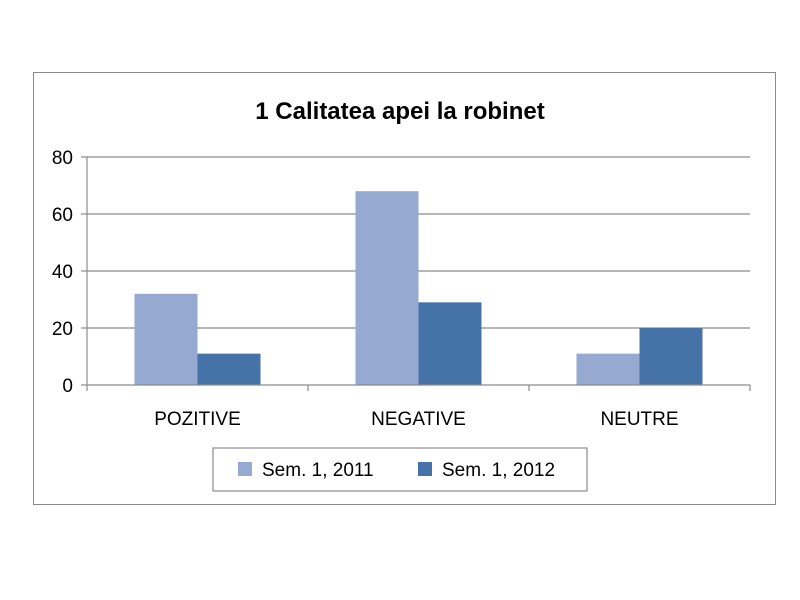 This screenshot has width=800, height=600. Describe the element at coordinates (62, 215) in the screenshot. I see `y-tick-label: 60` at that location.